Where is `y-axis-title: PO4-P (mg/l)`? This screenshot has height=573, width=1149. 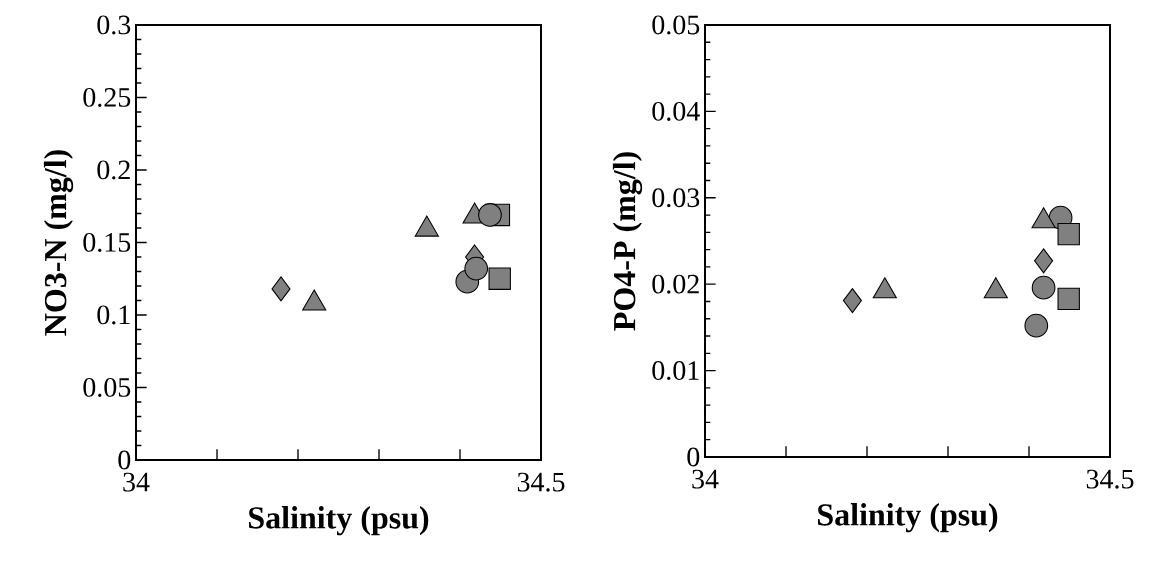 y-axis-title: PO4-P (mg/l) is located at coordinates (627, 241).